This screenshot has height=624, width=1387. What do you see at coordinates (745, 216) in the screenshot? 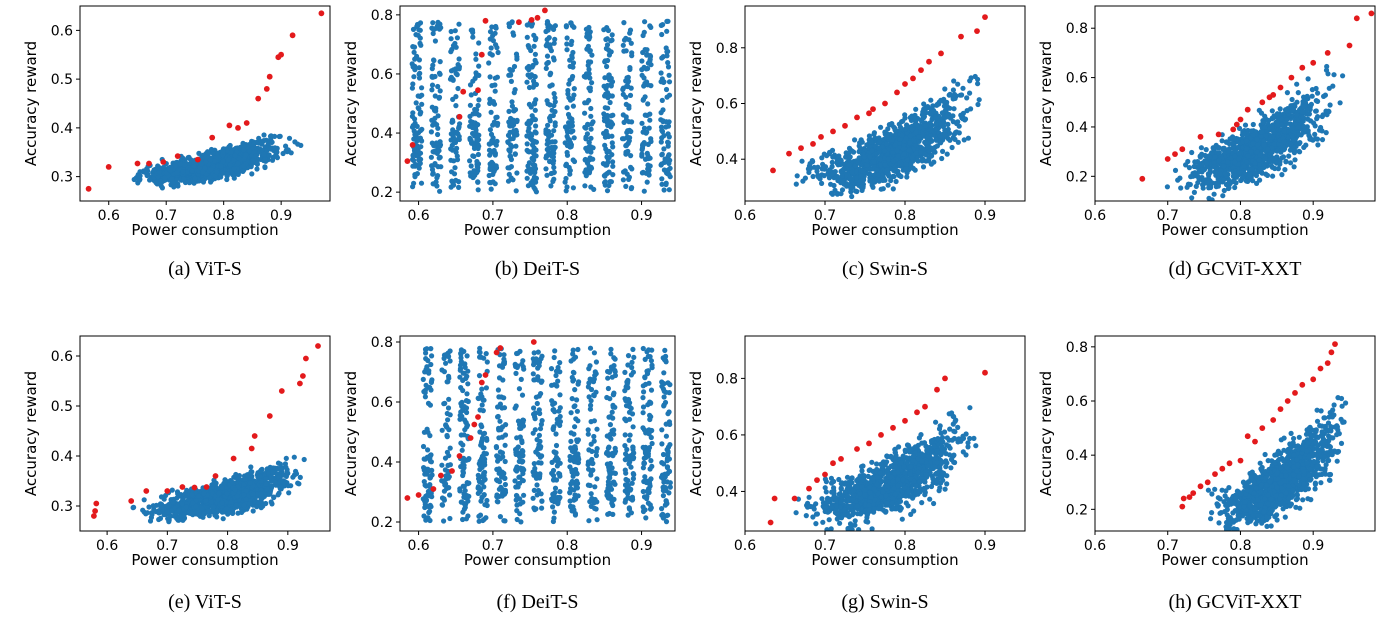
I see `x-tick-label: 0.6` at bounding box center [745, 216].